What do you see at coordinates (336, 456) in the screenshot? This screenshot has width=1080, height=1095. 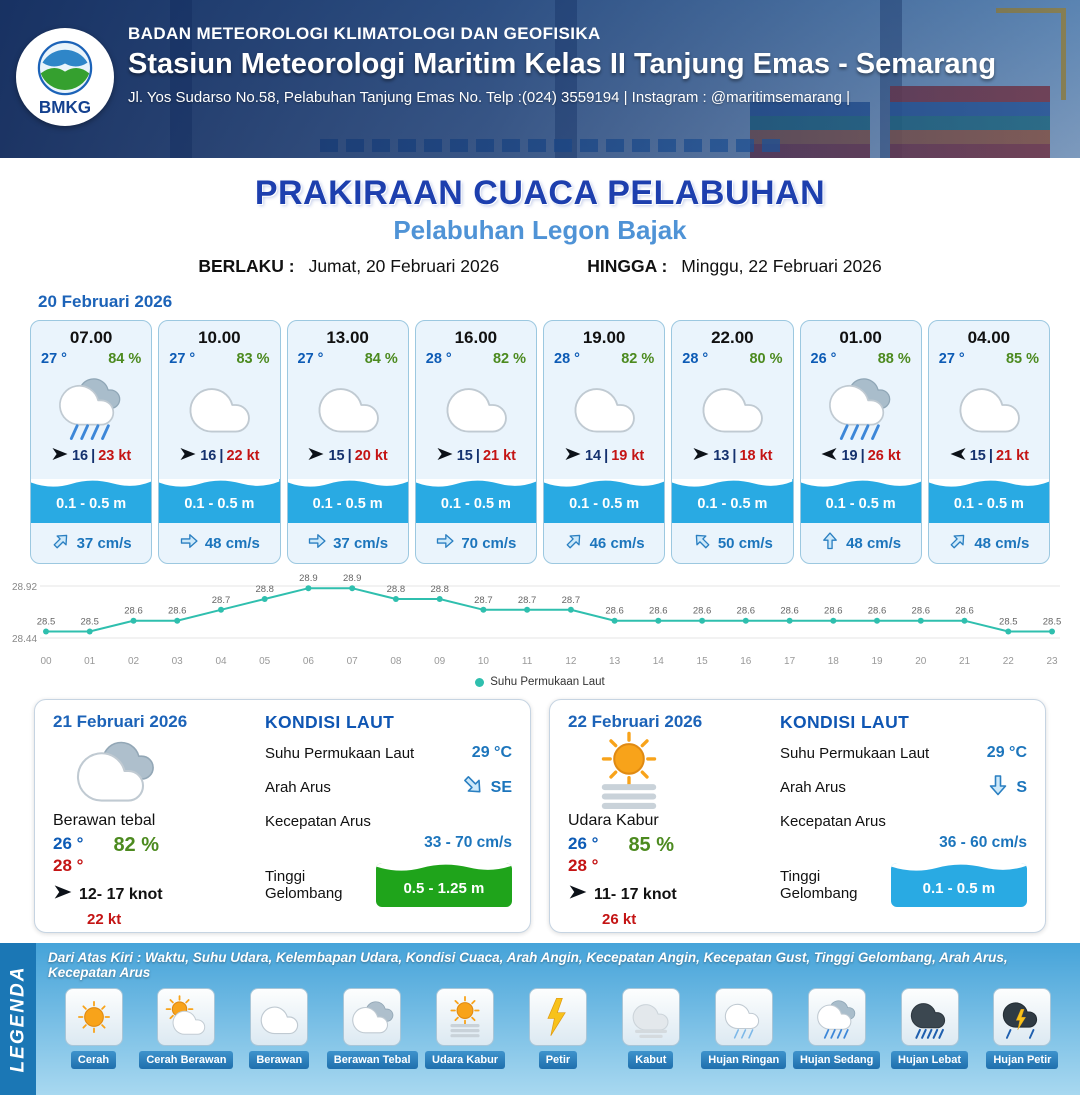 I see `wind-speed: 15` at bounding box center [336, 456].